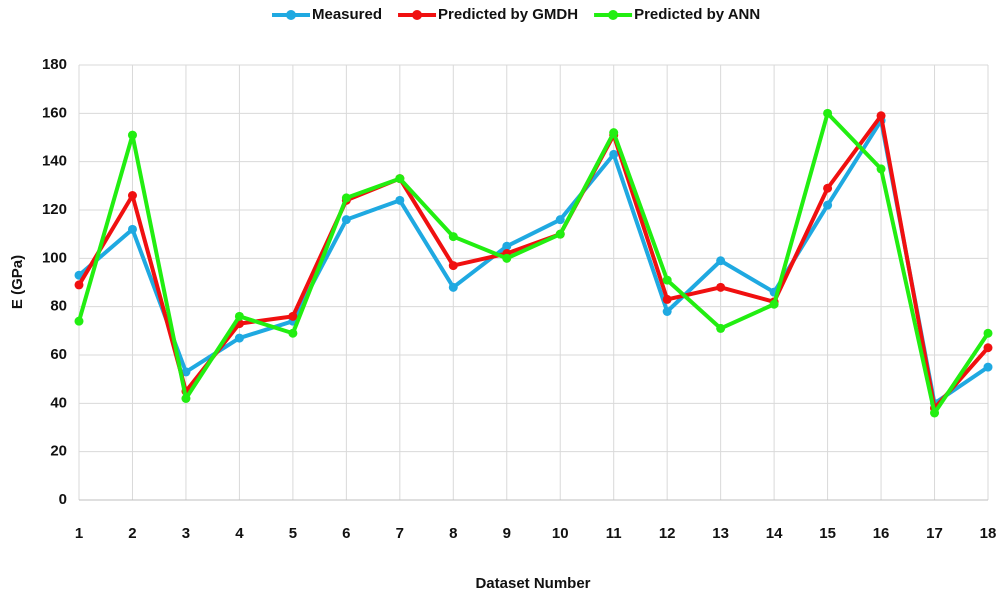 This screenshot has height=600, width=1001. What do you see at coordinates (532, 583) in the screenshot?
I see `x-axis-label: Dataset Number` at bounding box center [532, 583].